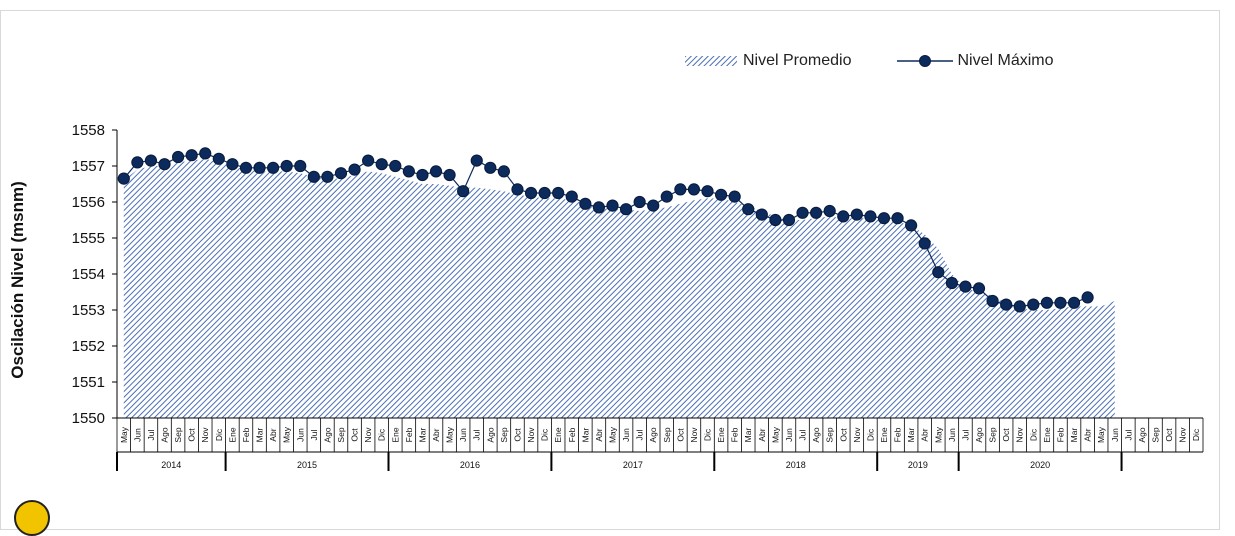 The height and width of the screenshot is (536, 1235). What do you see at coordinates (171, 465) in the screenshot?
I see `x-year-label: 2014` at bounding box center [171, 465].